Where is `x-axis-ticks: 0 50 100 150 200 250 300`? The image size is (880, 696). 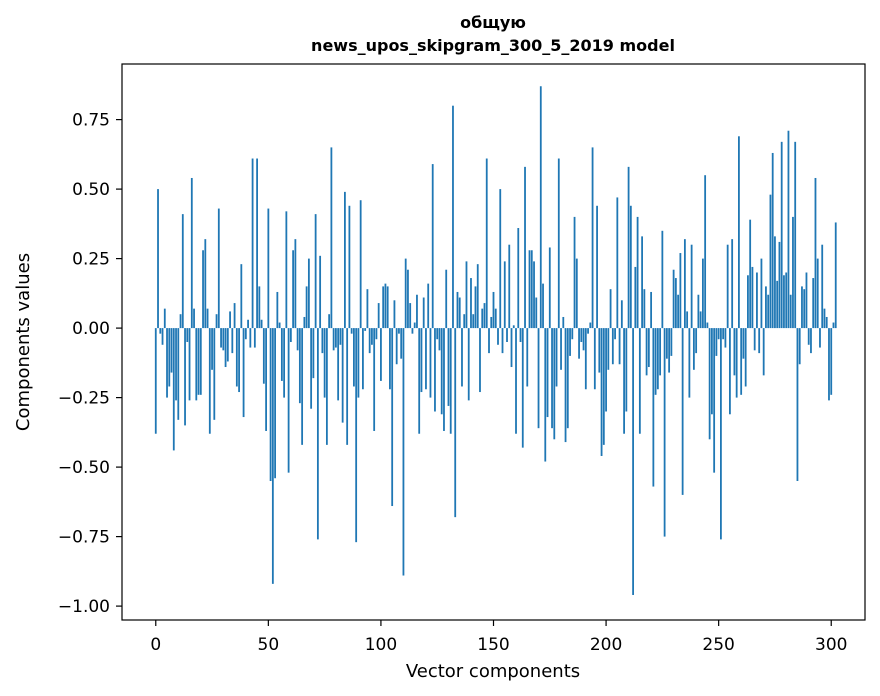
x-axis-ticks: 0 50 100 150 200 250 300 is located at coordinates (498, 637).